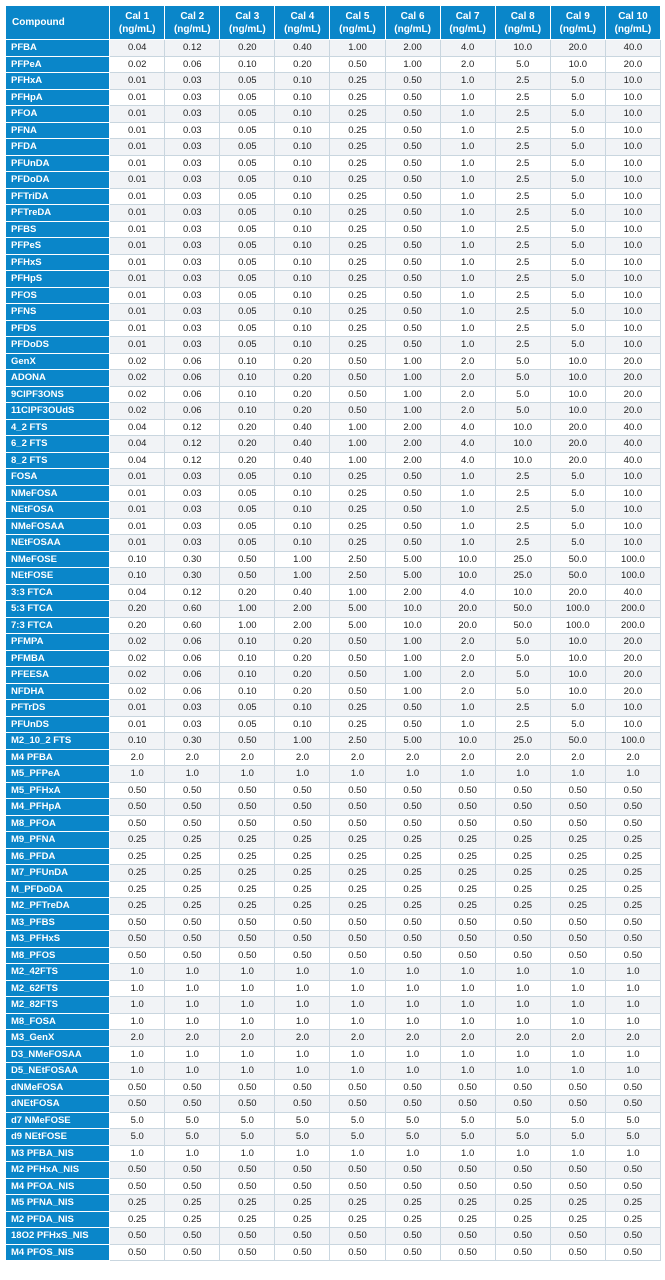 The width and height of the screenshot is (665, 1280). I want to click on compound-name: M2 PFDA_NIS, so click(57, 1219).